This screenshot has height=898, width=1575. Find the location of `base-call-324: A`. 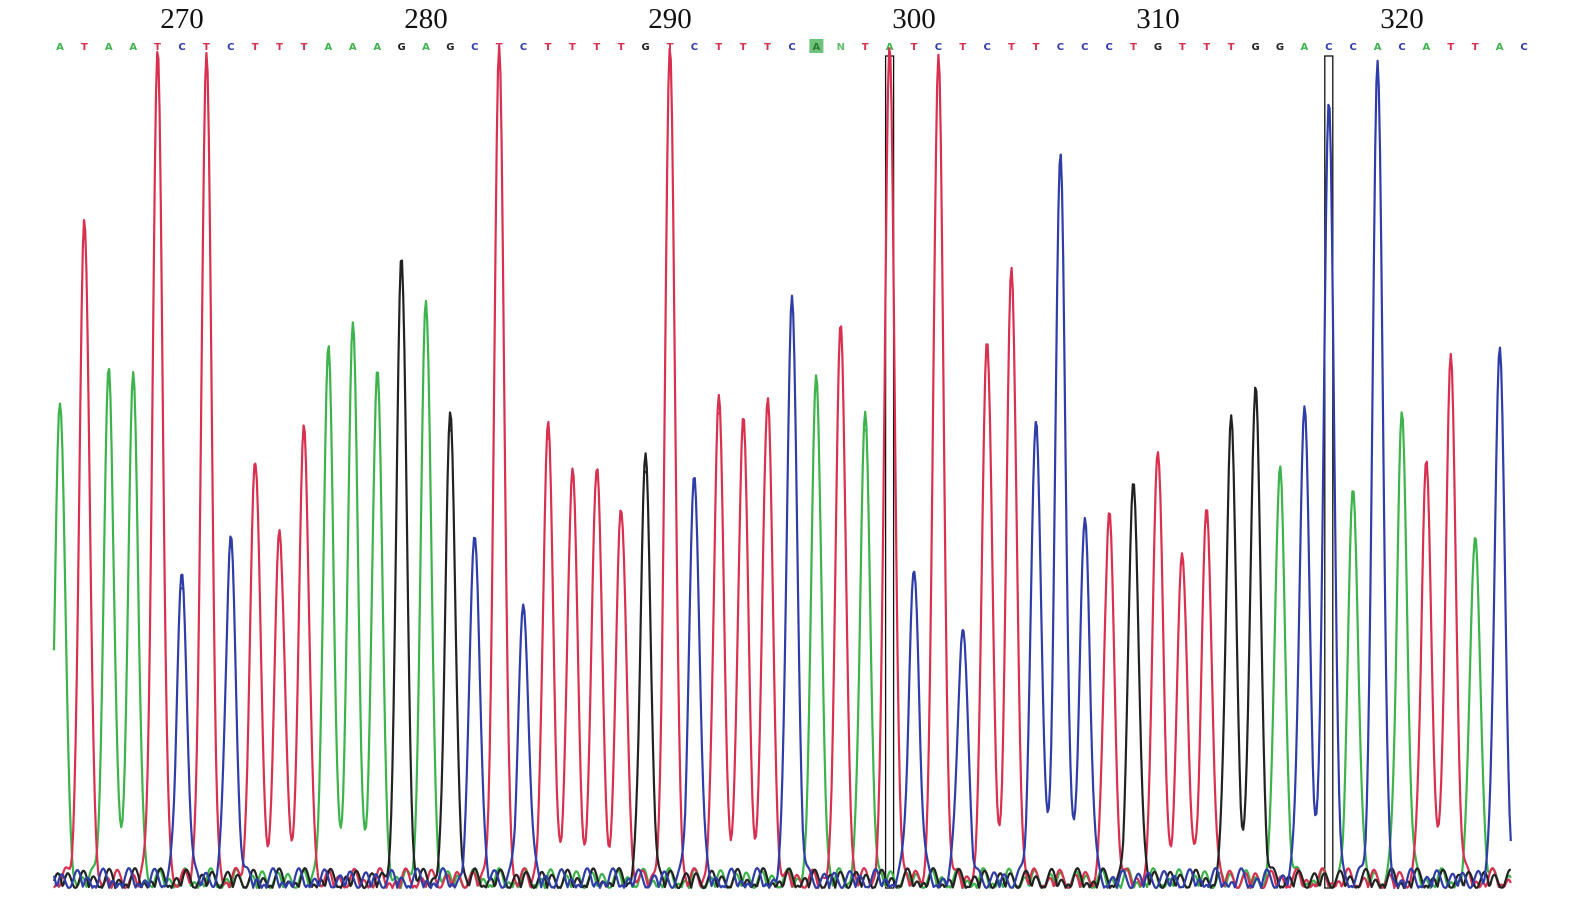

base-call-324: A is located at coordinates (1500, 47).